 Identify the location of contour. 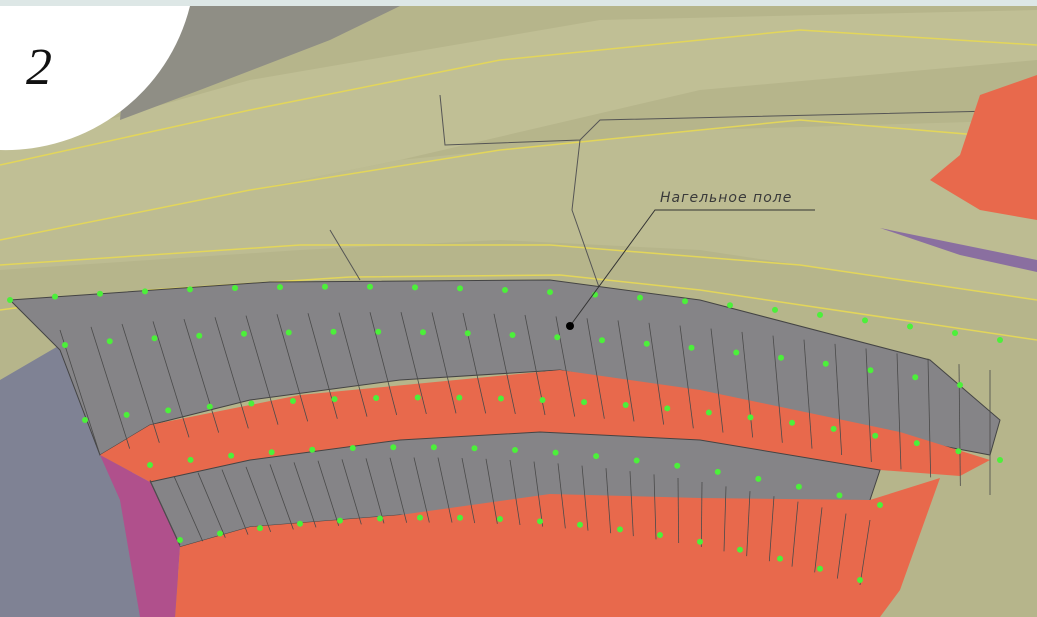
(518, 272).